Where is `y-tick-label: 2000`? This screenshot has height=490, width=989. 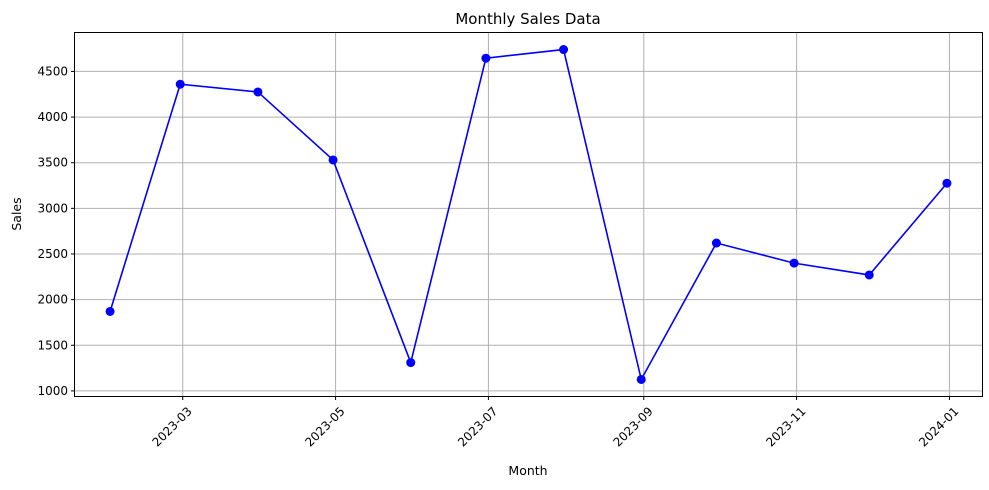 y-tick-label: 2000 is located at coordinates (52, 300).